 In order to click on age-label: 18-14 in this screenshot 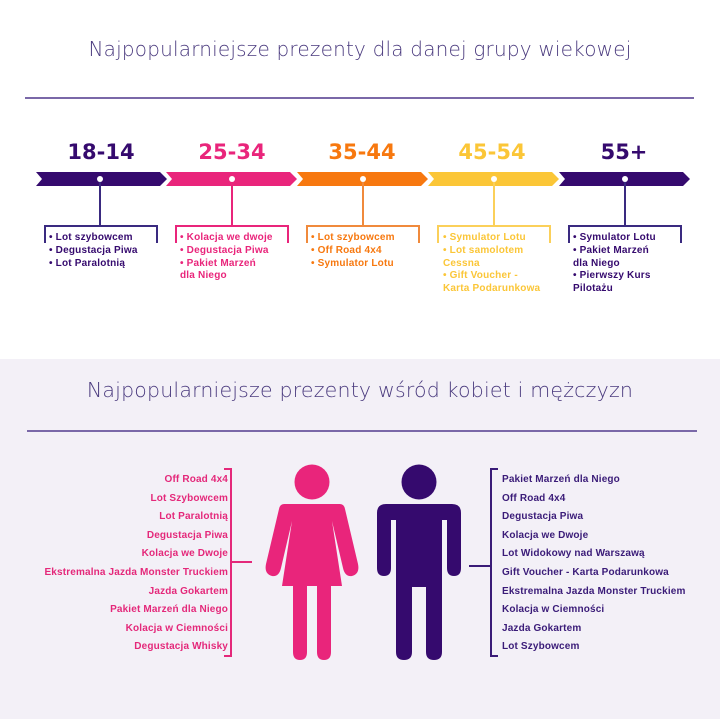, I will do `click(101, 152)`.